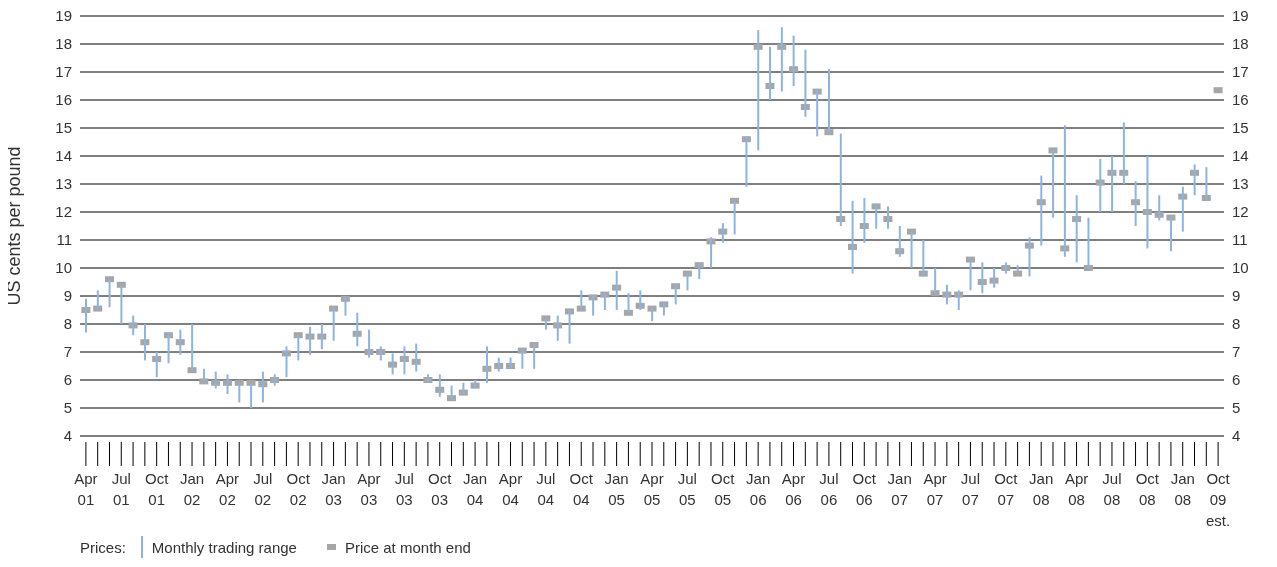 Image resolution: width=1277 pixels, height=567 pixels. What do you see at coordinates (63, 44) in the screenshot?
I see `y-tick-label: 18` at bounding box center [63, 44].